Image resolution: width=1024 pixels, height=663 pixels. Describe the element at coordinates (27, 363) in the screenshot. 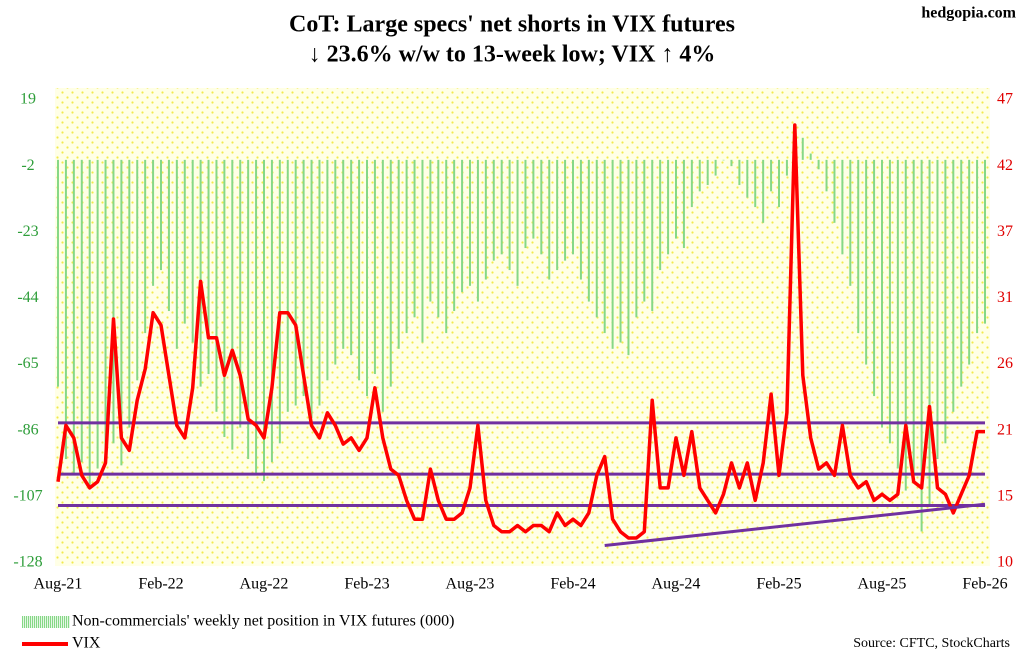

I see `y-tick-label: -65` at that location.